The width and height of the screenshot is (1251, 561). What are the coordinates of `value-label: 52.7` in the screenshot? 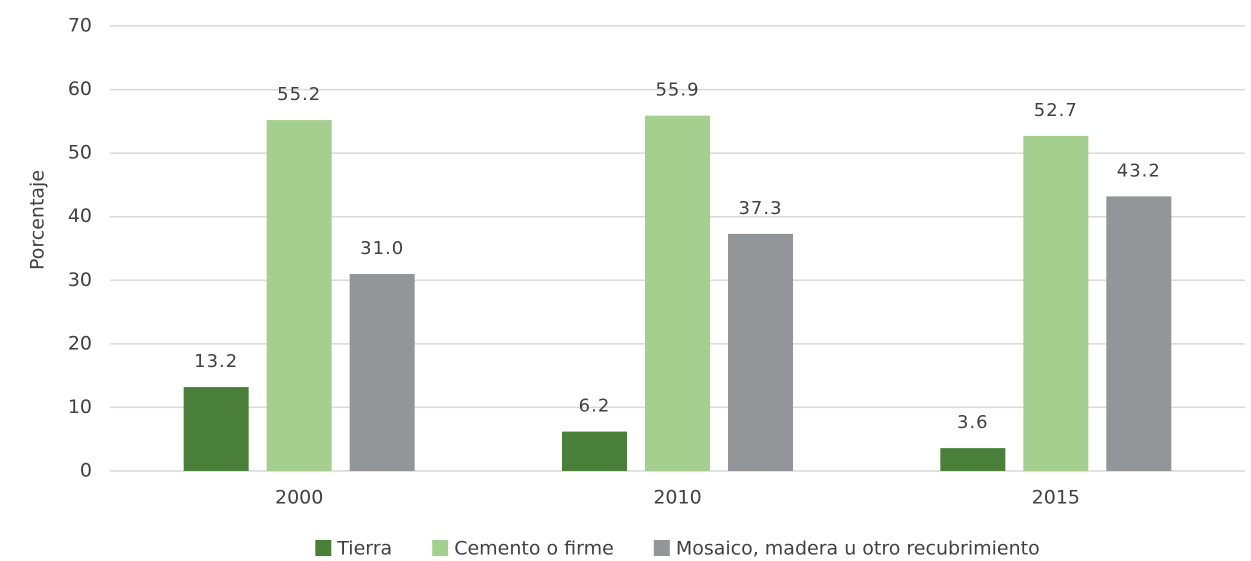 It's located at (1056, 110).